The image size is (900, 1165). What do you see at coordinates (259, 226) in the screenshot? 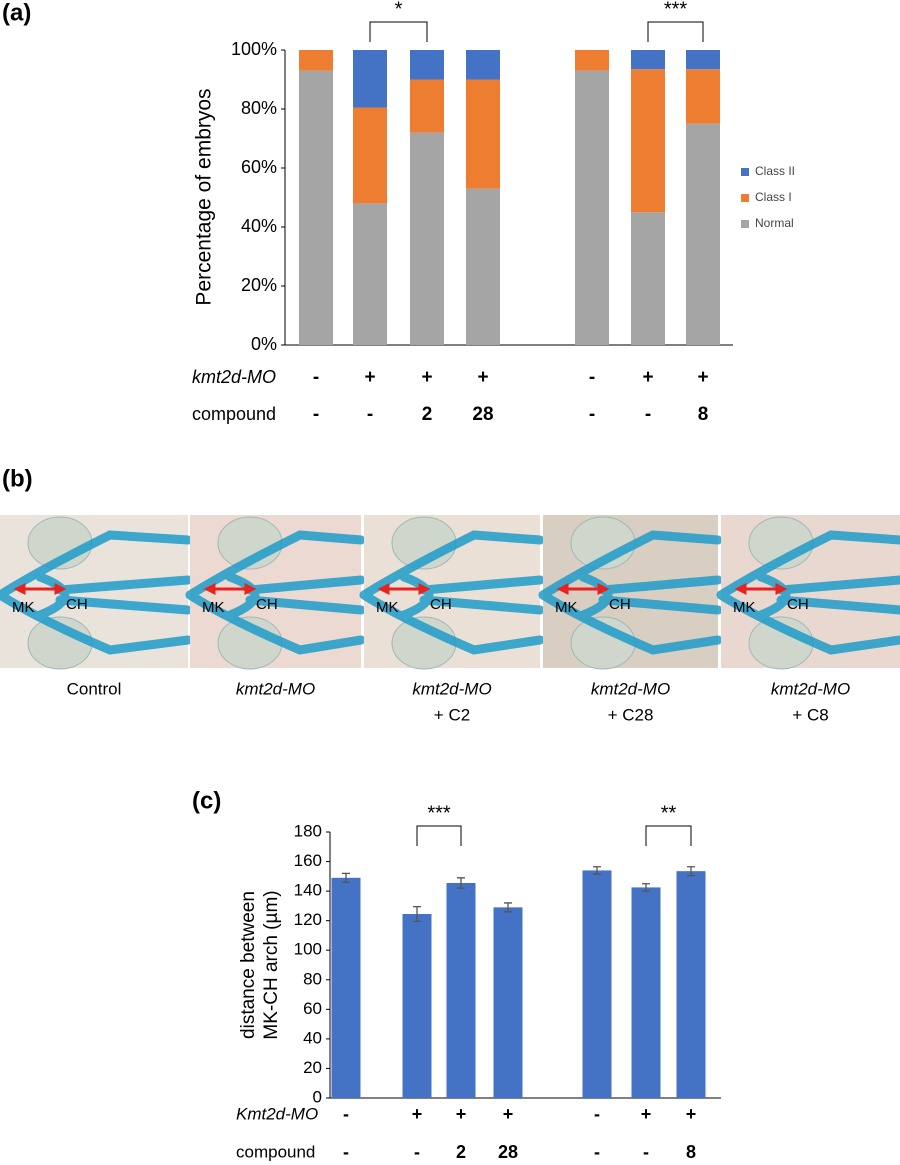
I see `y-tick-label: 40%` at bounding box center [259, 226].